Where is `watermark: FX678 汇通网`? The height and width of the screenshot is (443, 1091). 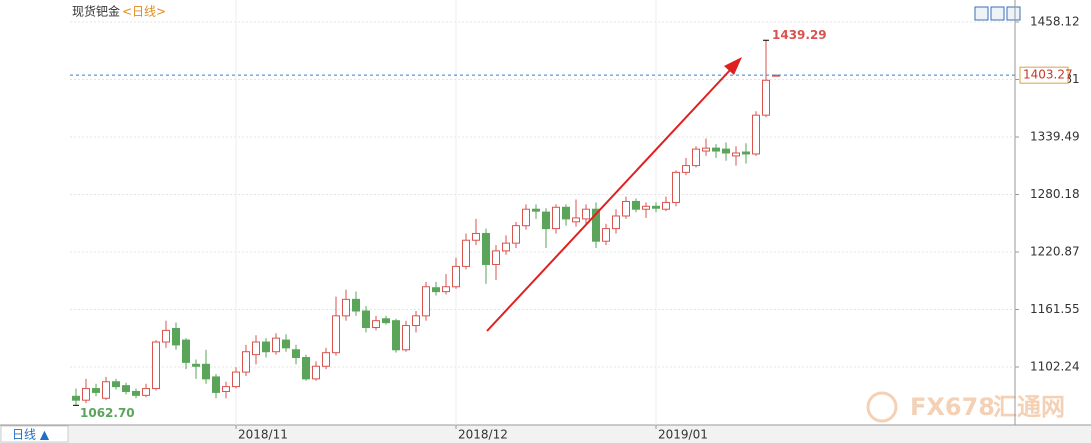 watermark: FX678 汇通网 is located at coordinates (965, 407).